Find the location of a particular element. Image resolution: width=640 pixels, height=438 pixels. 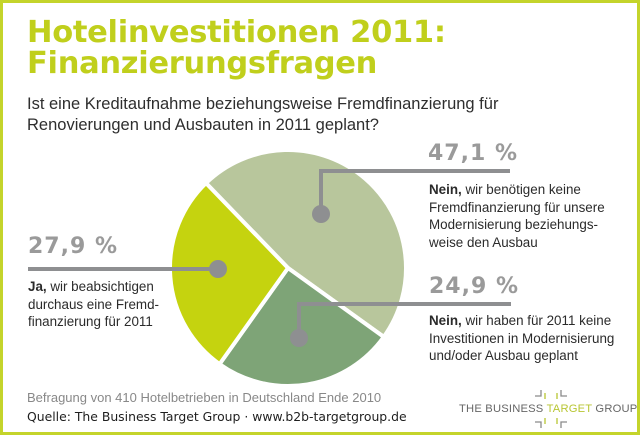

callout-line: Modernisierung beziehungs- is located at coordinates (513, 224).